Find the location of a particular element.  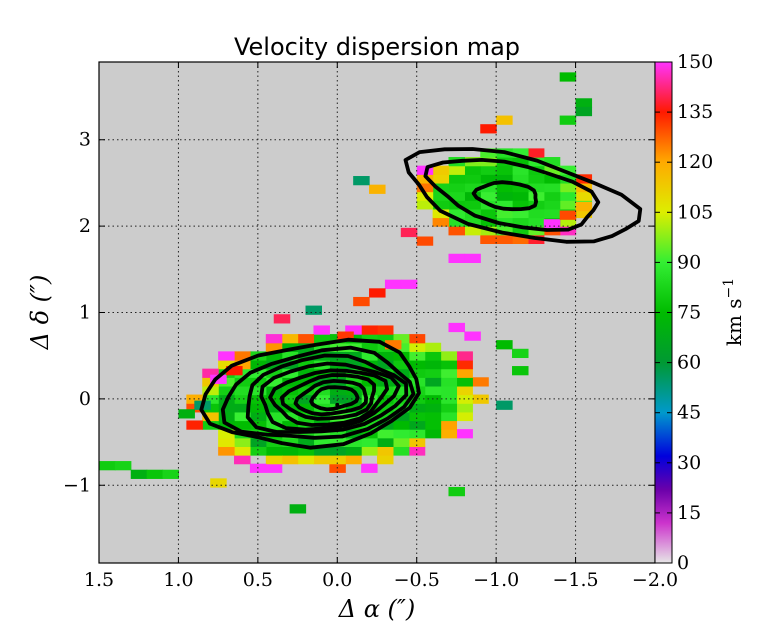

colorbar-tick-label: 90 is located at coordinates (689, 262).